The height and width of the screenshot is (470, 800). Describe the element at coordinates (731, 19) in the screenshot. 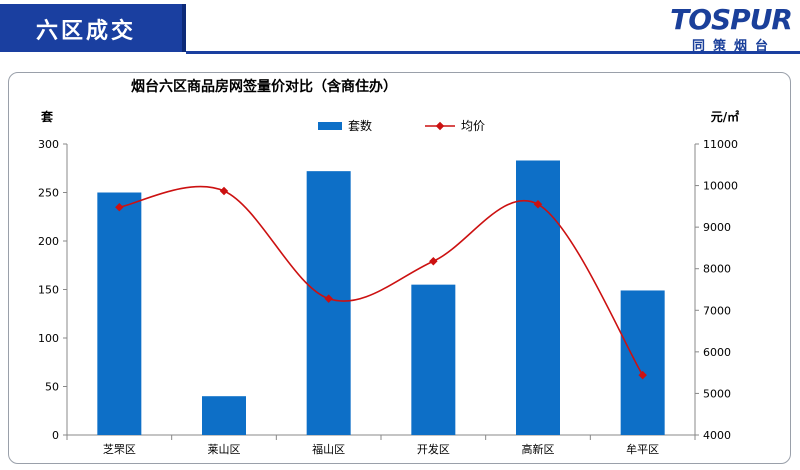

I see `logo-wordmark: TOSPUR` at that location.